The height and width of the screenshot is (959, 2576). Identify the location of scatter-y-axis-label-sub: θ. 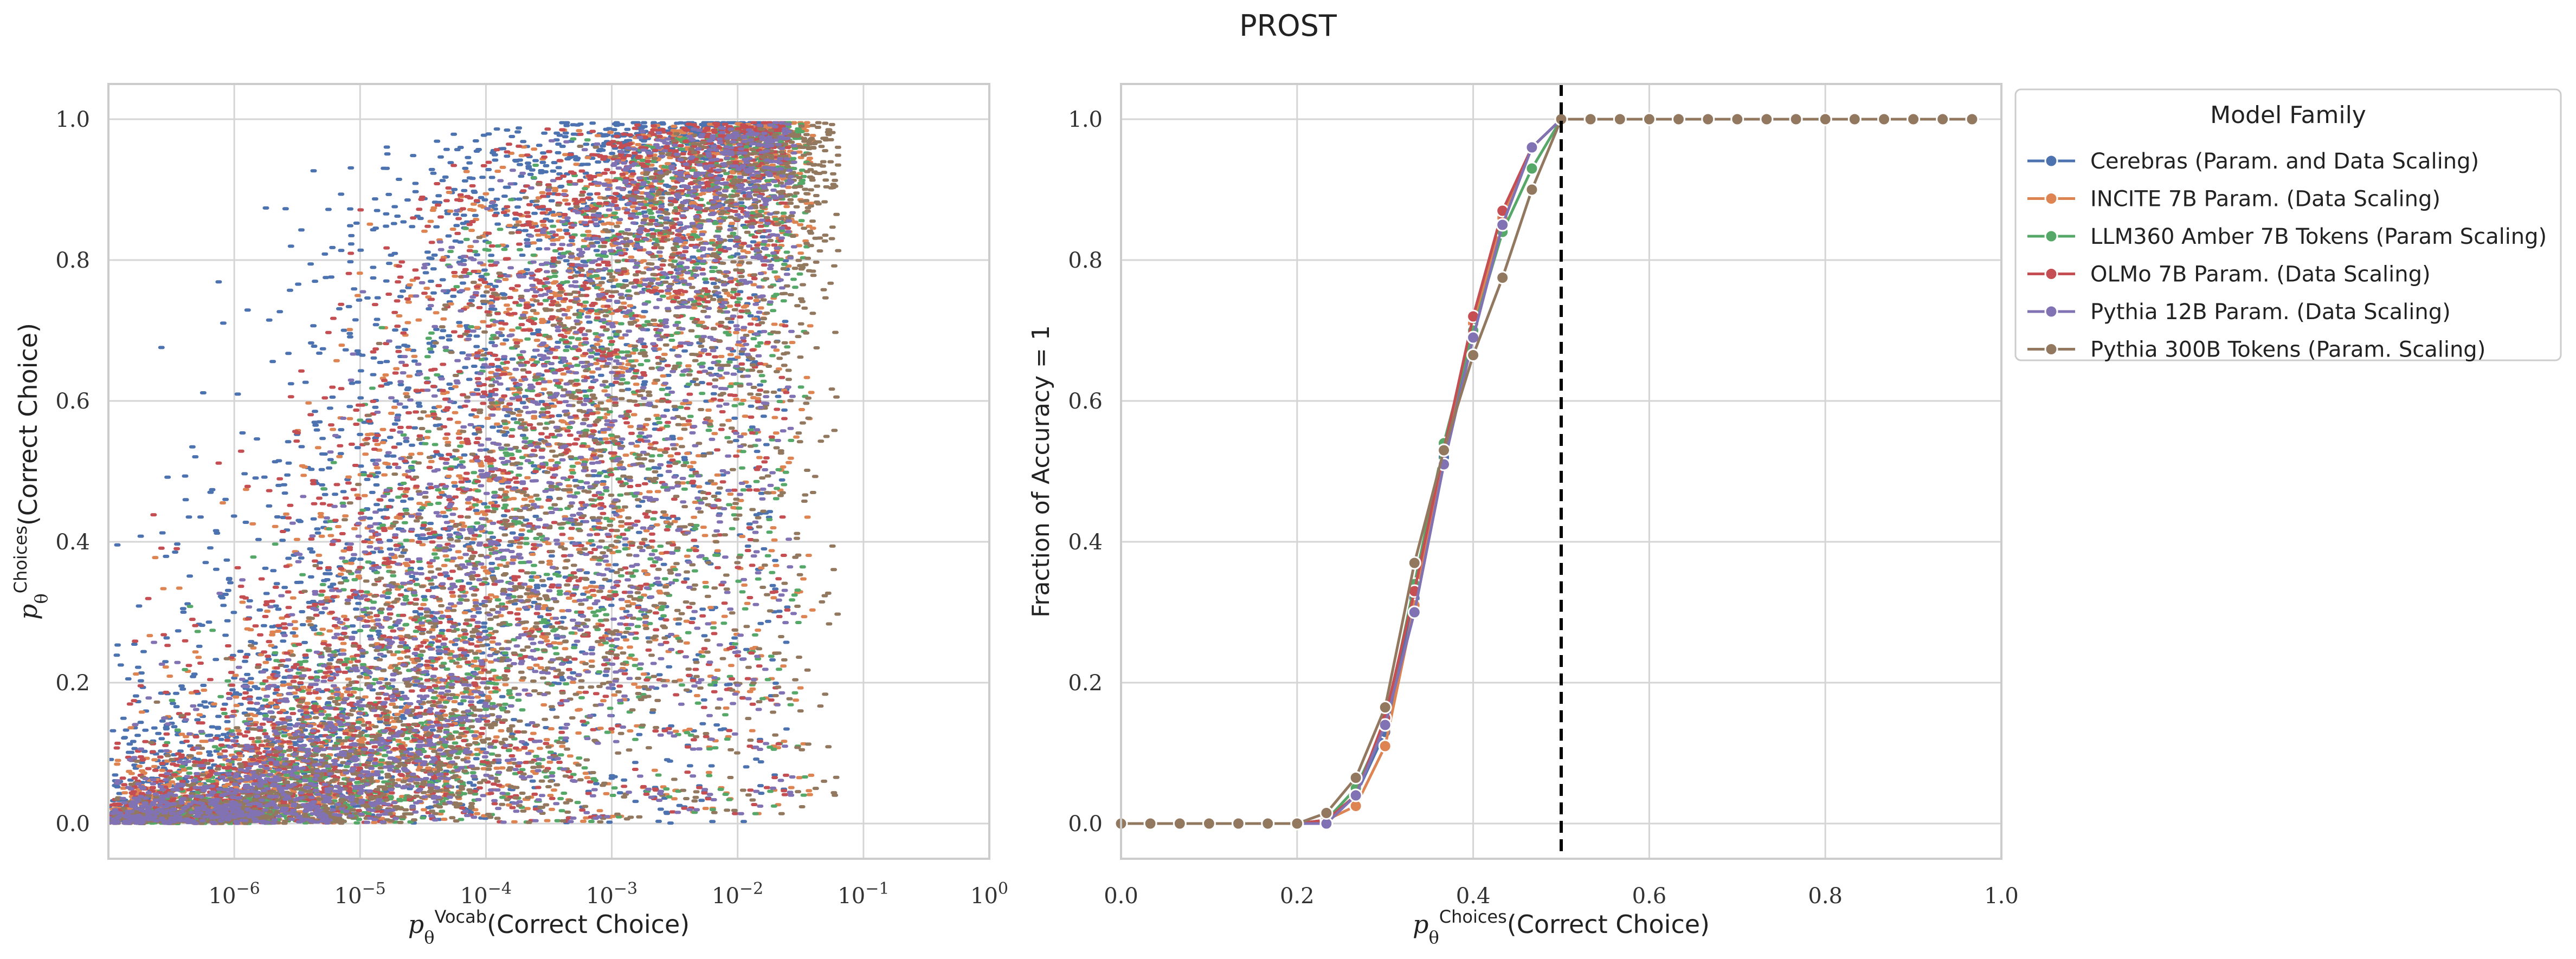
(41, 598).